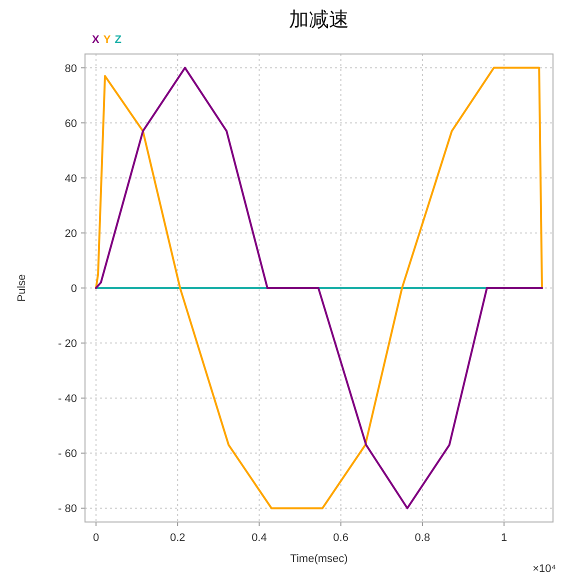  What do you see at coordinates (96, 538) in the screenshot?
I see `x-tick-label: 0` at bounding box center [96, 538].